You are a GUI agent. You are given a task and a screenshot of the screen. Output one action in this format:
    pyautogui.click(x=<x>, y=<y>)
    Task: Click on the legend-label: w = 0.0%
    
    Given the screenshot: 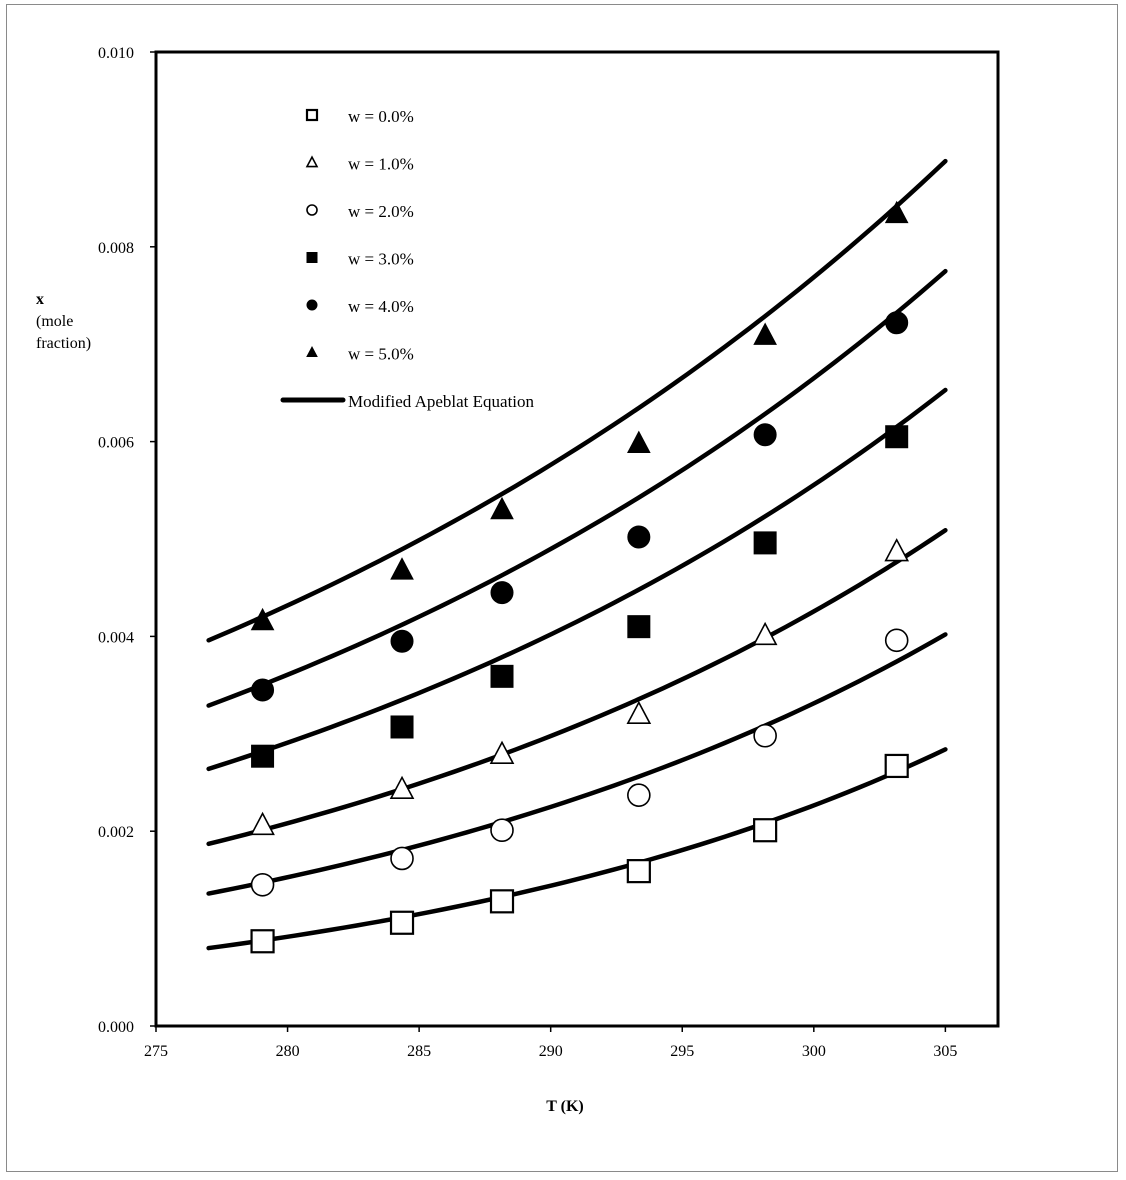 What is the action you would take?
    pyautogui.click(x=381, y=116)
    